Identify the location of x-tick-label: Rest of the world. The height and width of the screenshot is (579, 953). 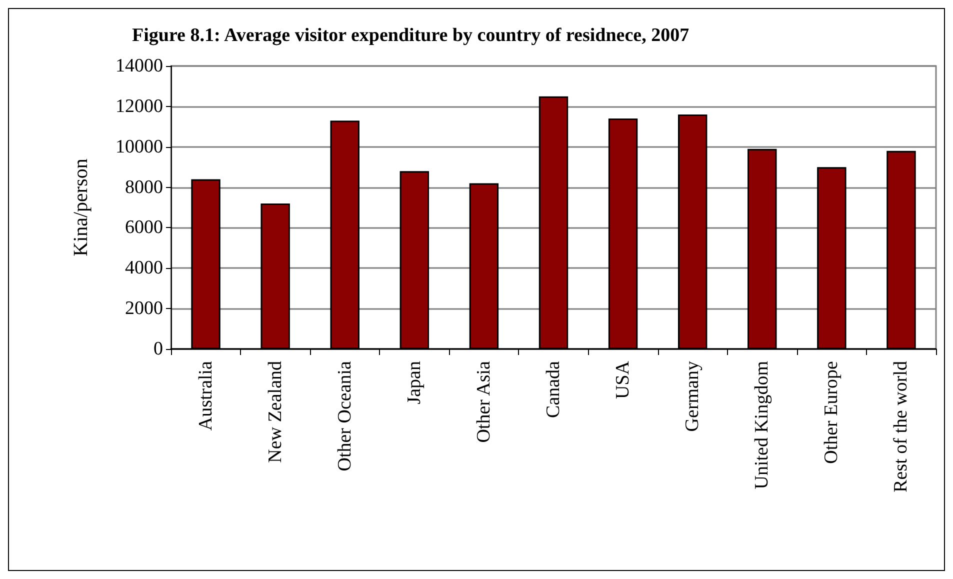
(901, 426).